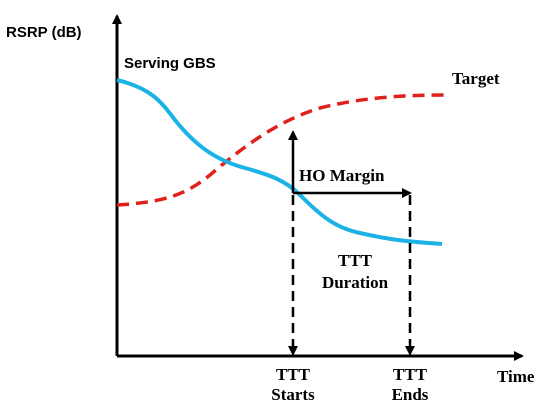 The image size is (550, 406). What do you see at coordinates (342, 175) in the screenshot?
I see `ho-margin-label: HO Margin` at bounding box center [342, 175].